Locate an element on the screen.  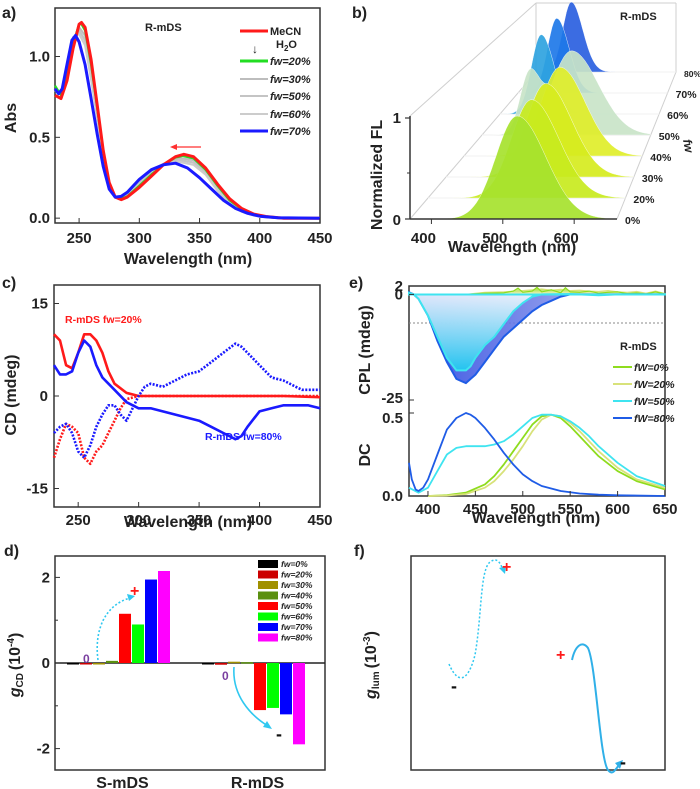
bar-s-mds-fw20 is located at coordinates (86, 664).